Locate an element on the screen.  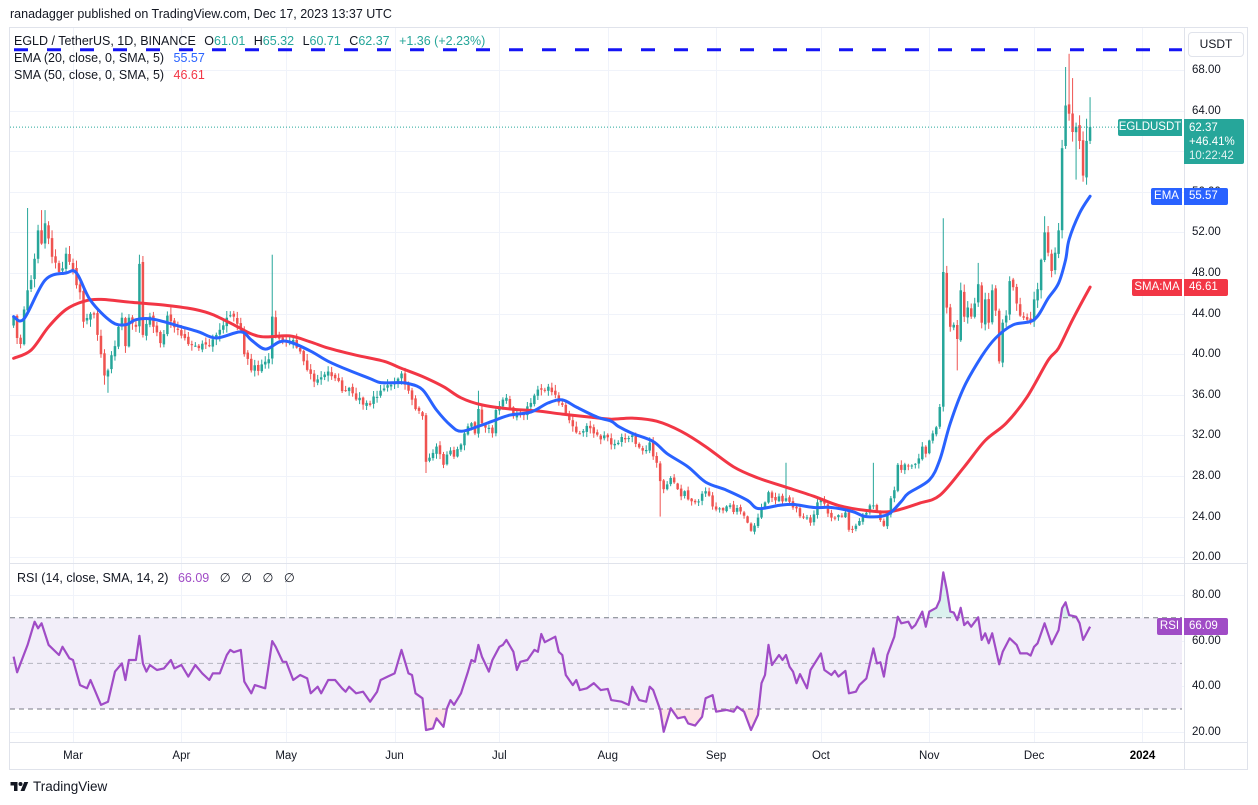
tradingview-brand-link: TradingView is located at coordinates (58, 787).